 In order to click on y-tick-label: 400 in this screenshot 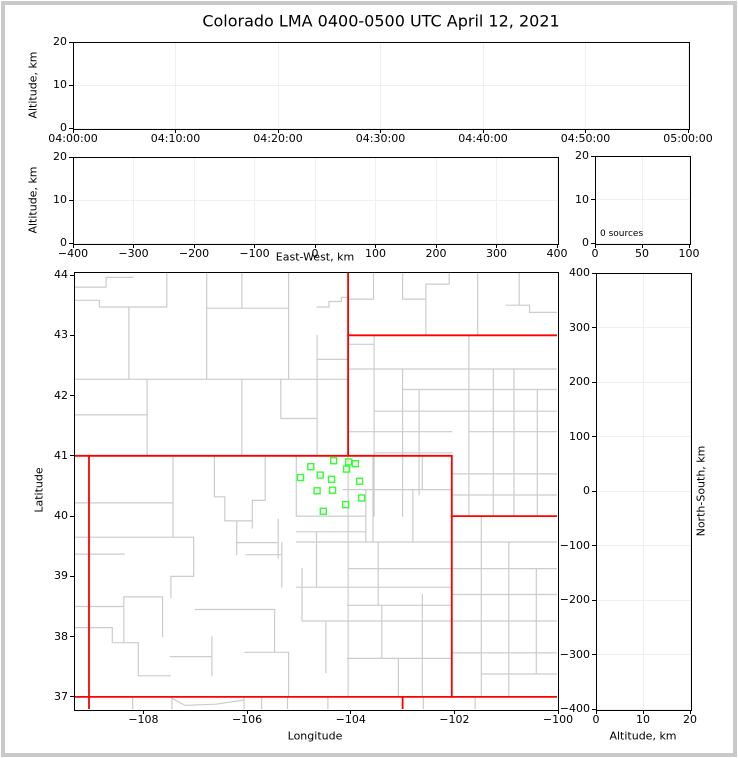, I will do `click(579, 272)`.